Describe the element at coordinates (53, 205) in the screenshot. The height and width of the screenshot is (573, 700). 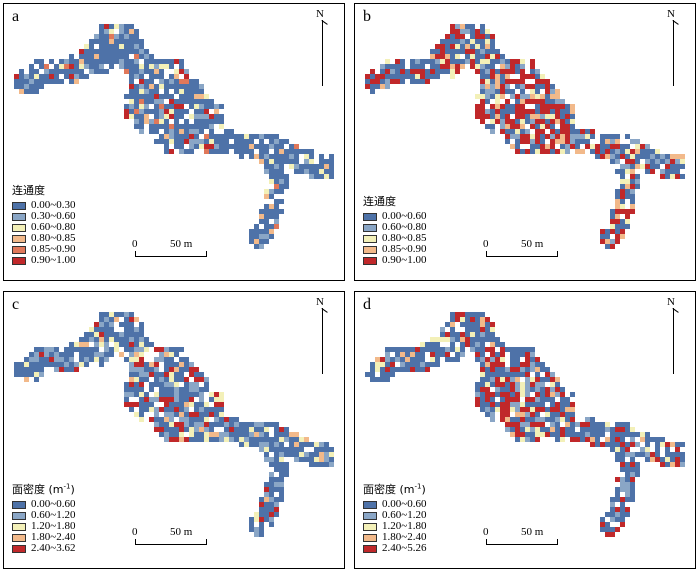
I see `legend-label: 0.00~0.30` at that location.